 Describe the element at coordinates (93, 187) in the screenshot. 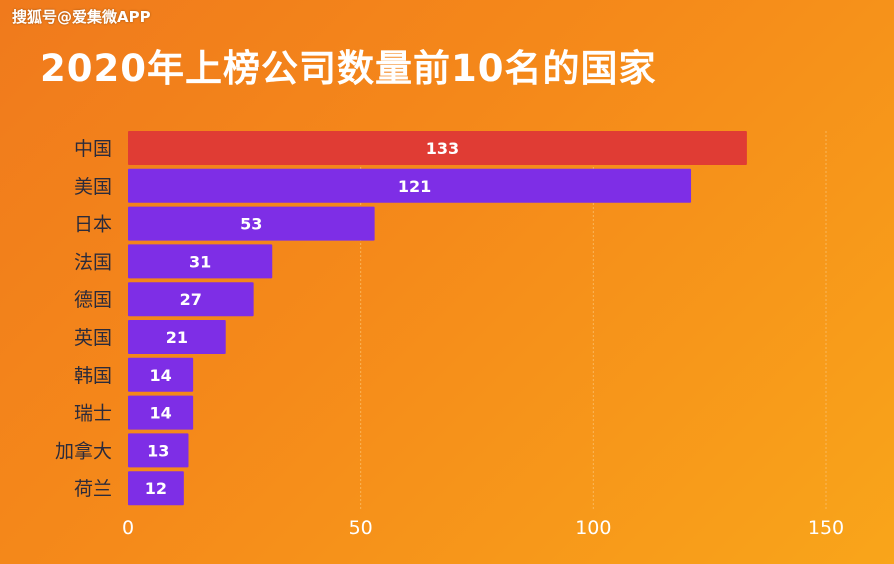

I see `category-label: 美国` at that location.